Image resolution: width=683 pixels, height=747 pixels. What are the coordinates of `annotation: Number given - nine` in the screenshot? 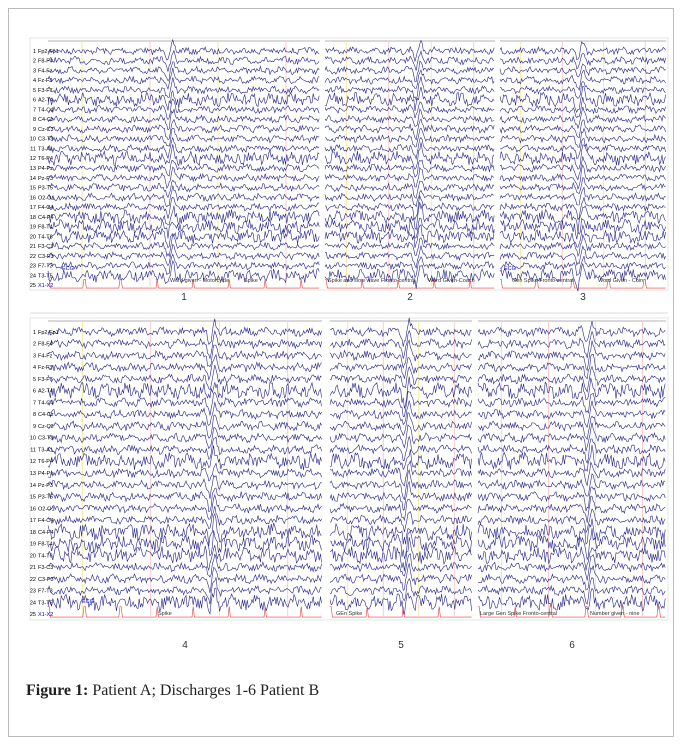 It's located at (615, 614).